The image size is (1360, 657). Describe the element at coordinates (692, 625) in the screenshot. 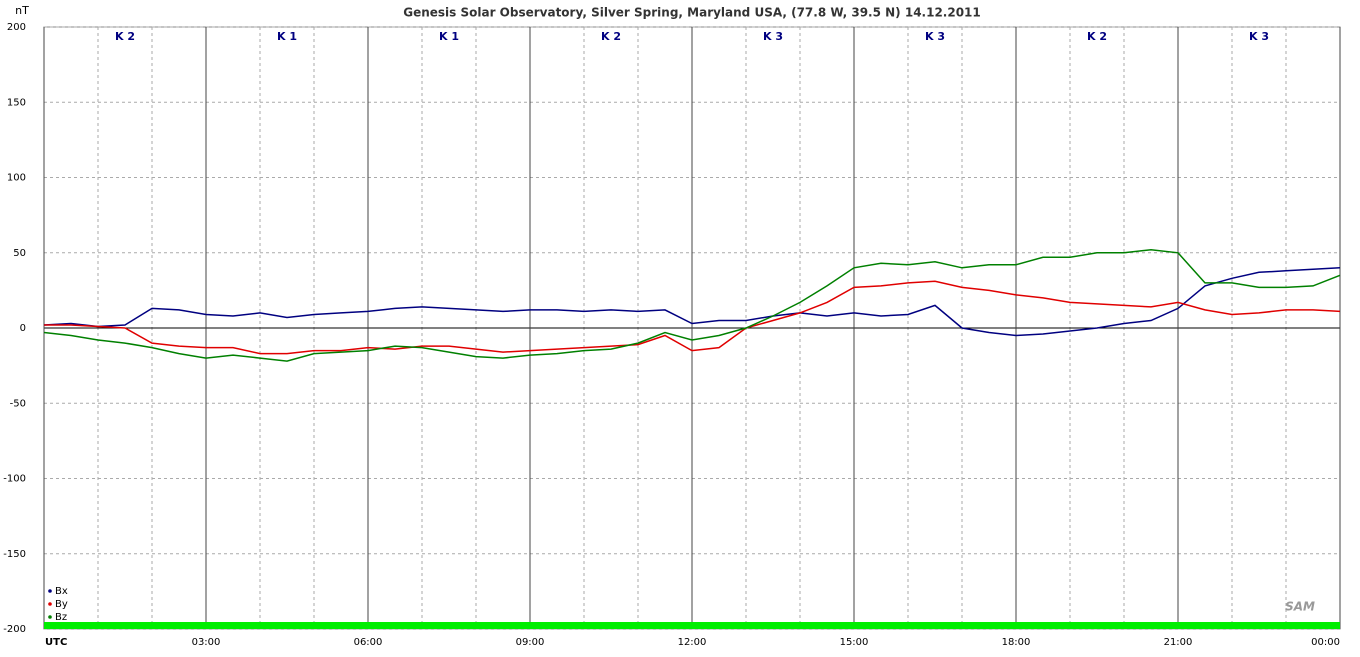

I see `data-quality-bar` at that location.